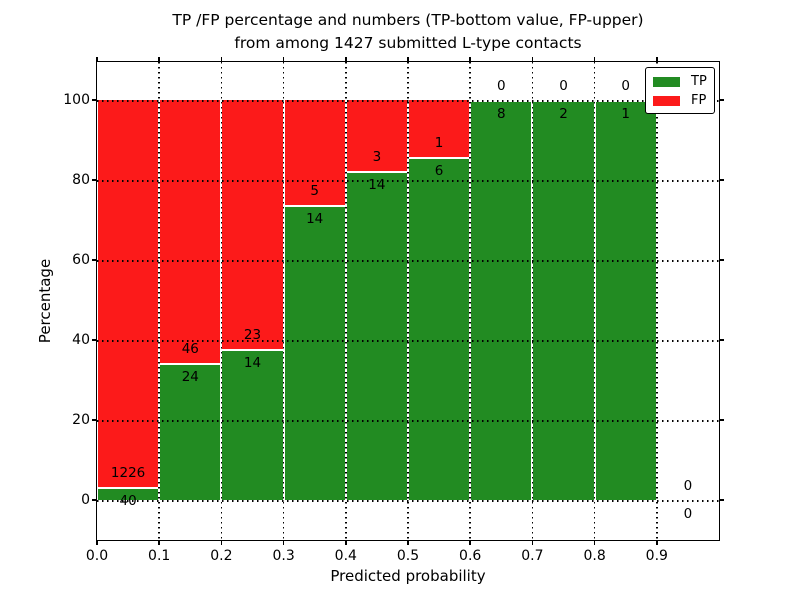 Image resolution: width=800 pixels, height=600 pixels. What do you see at coordinates (408, 576) in the screenshot?
I see `x-axis-label: Predicted probability` at bounding box center [408, 576].